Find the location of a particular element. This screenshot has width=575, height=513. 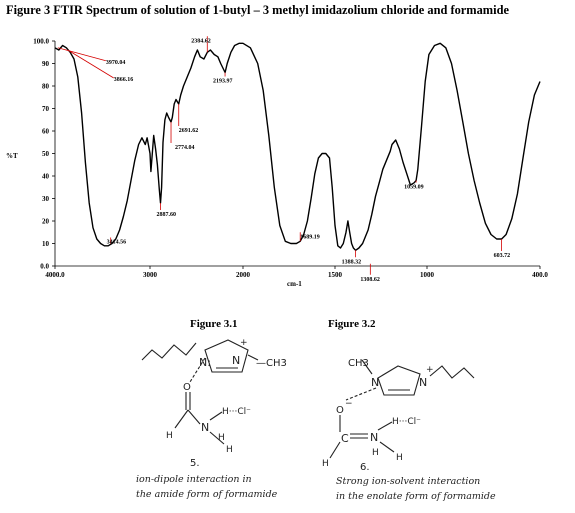

fig32-plus: + is located at coordinates (430, 370).